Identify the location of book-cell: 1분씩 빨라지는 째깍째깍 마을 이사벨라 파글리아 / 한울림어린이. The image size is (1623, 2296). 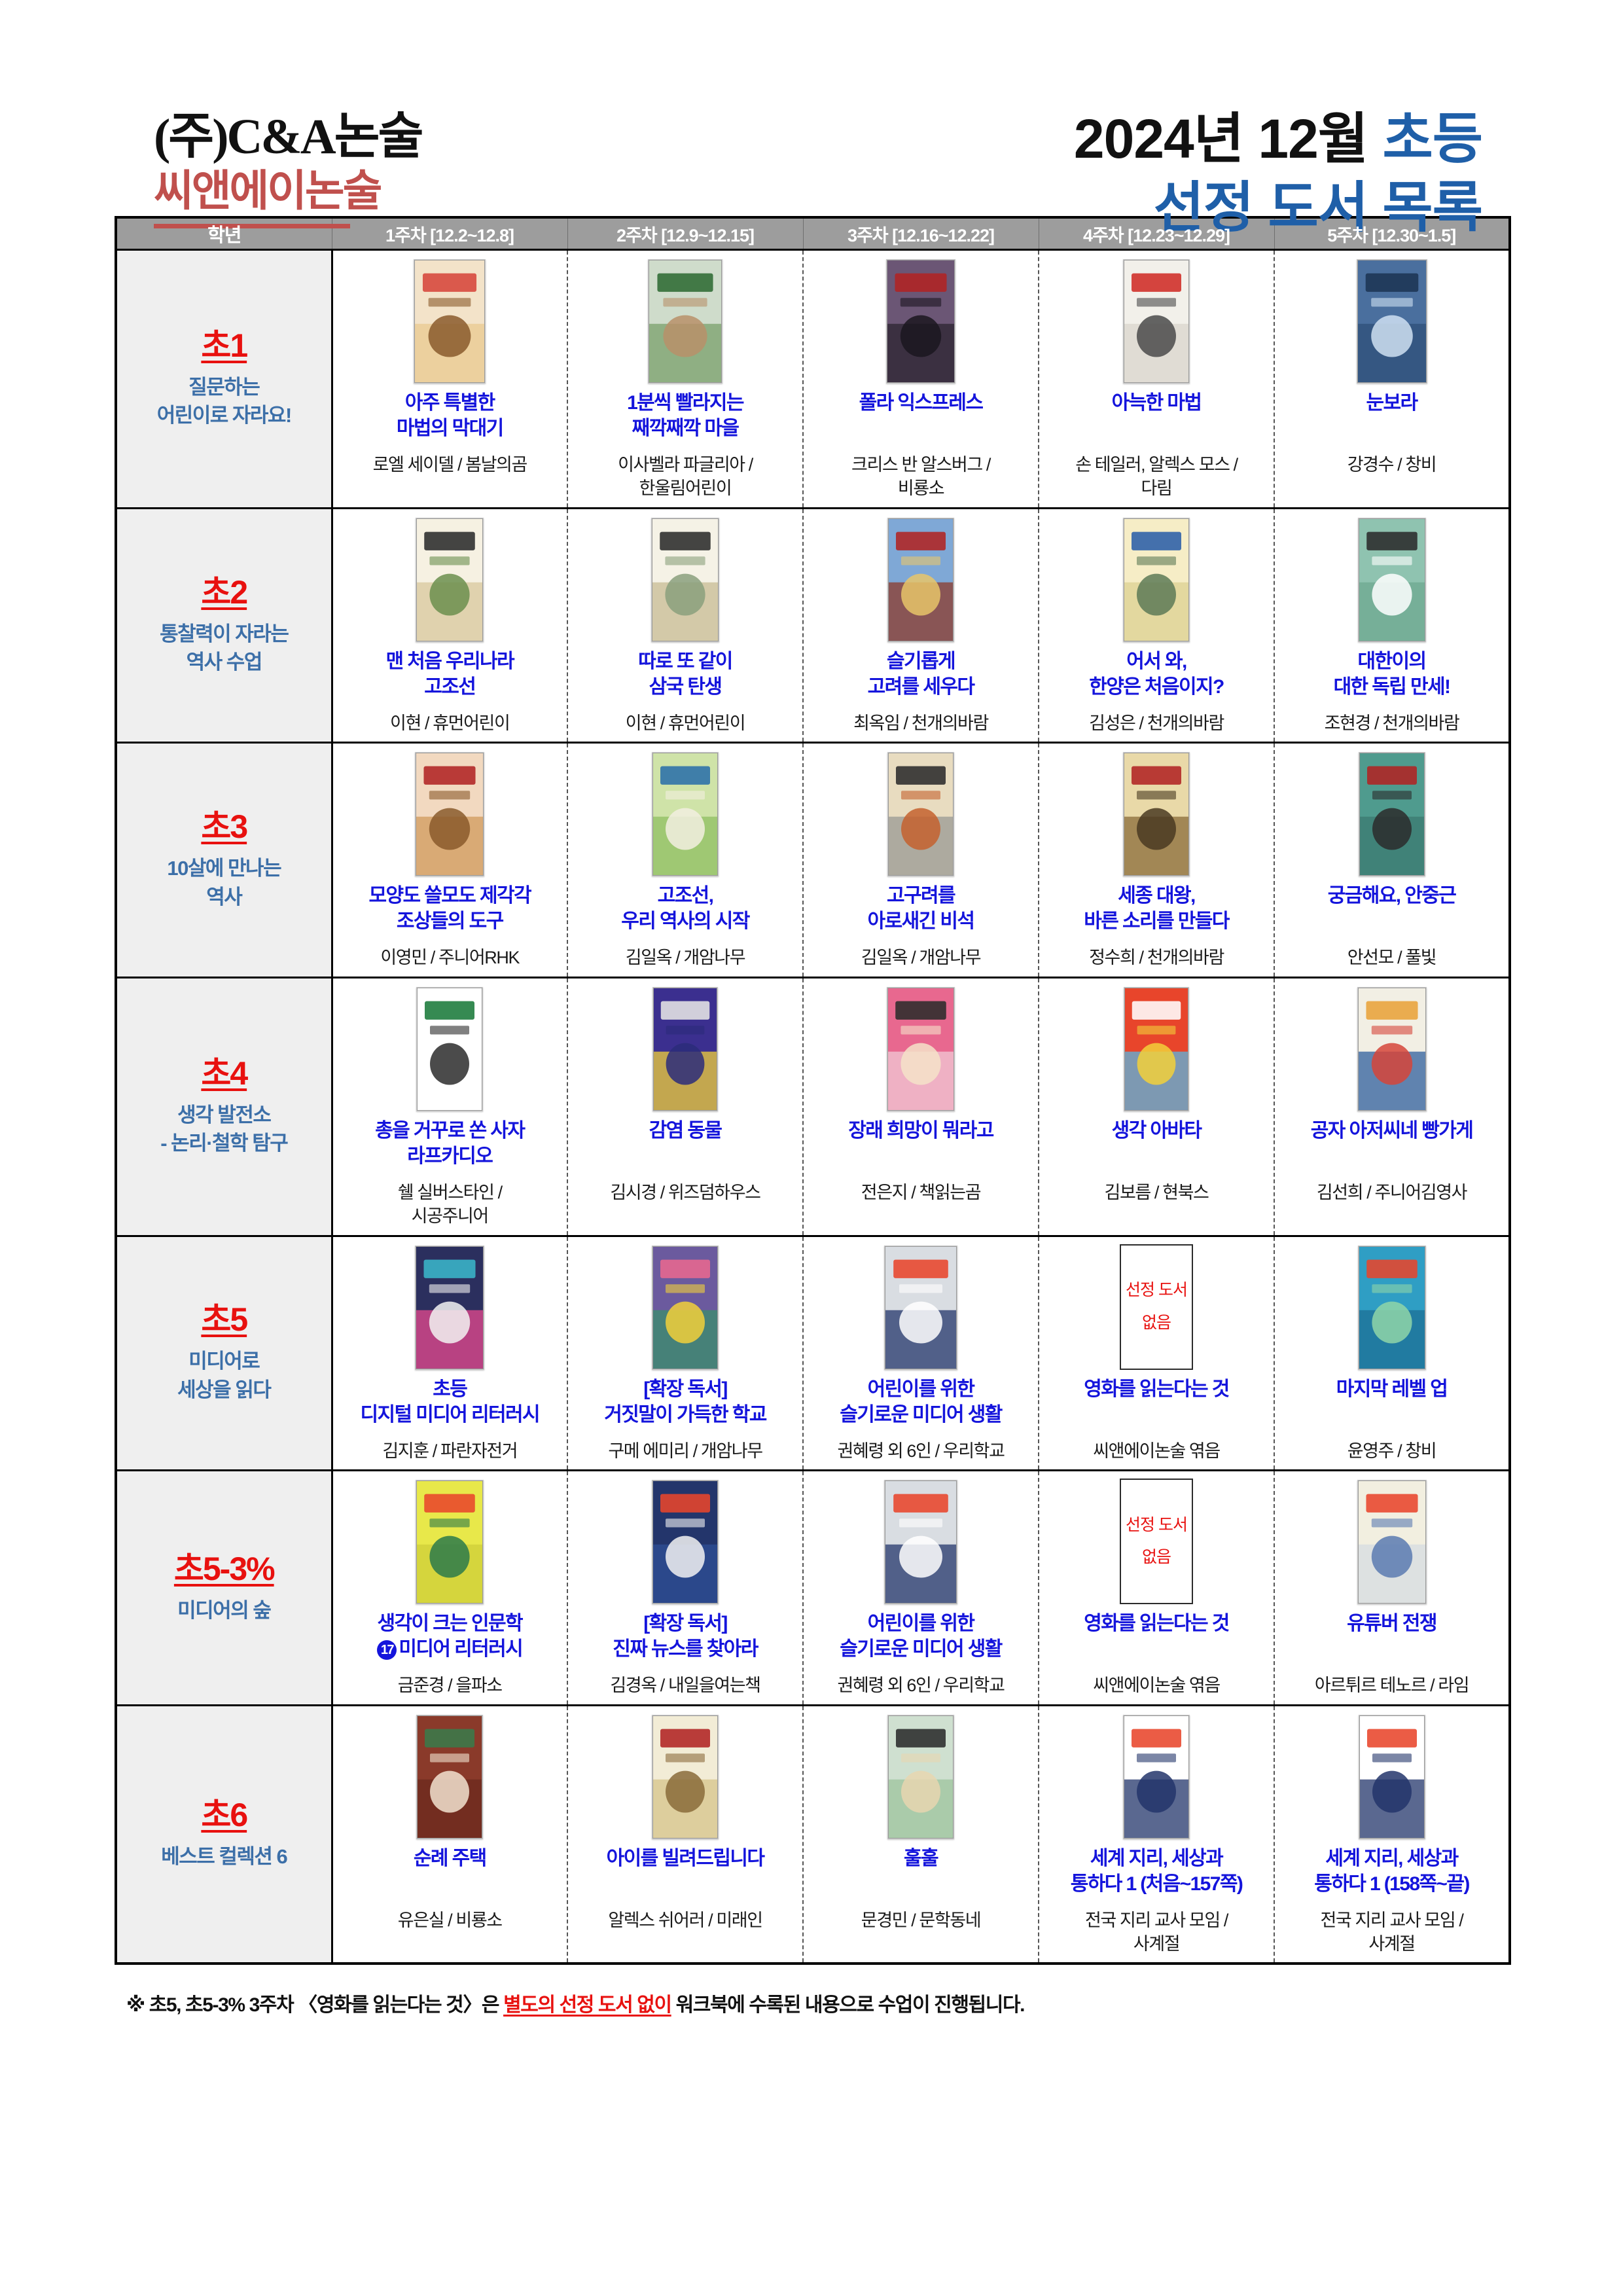
(686, 379).